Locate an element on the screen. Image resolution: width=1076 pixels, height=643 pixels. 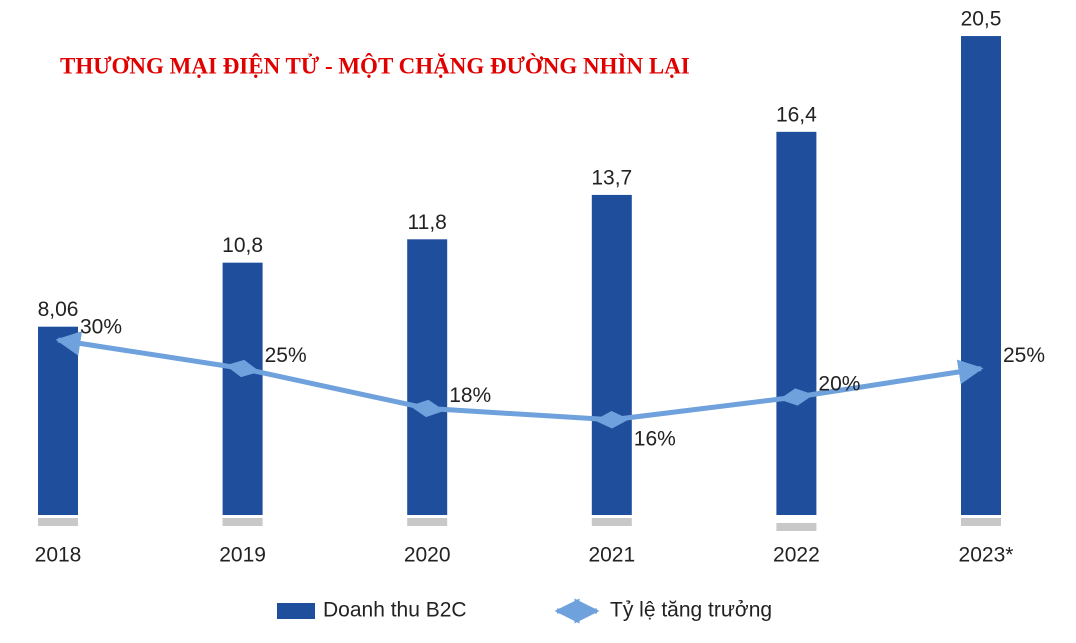
value-label: 8,06 is located at coordinates (58, 309).